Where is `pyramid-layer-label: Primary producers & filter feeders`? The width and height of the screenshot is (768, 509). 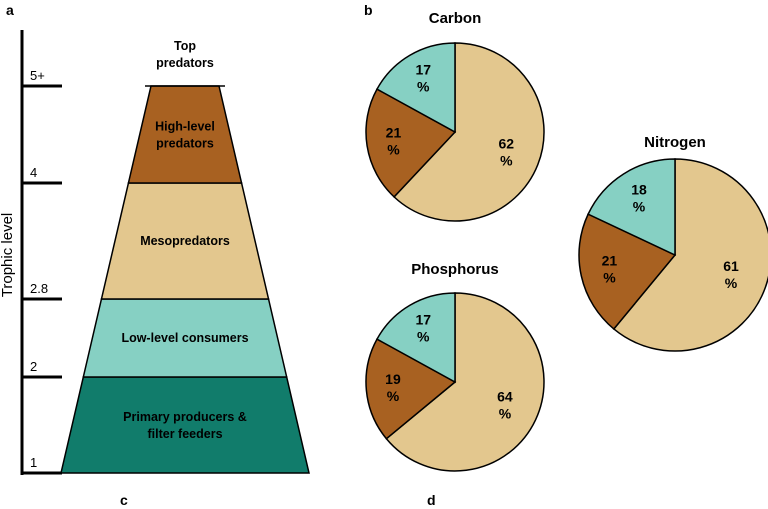 pyramid-layer-label: Primary producers & filter feeders is located at coordinates (185, 425).